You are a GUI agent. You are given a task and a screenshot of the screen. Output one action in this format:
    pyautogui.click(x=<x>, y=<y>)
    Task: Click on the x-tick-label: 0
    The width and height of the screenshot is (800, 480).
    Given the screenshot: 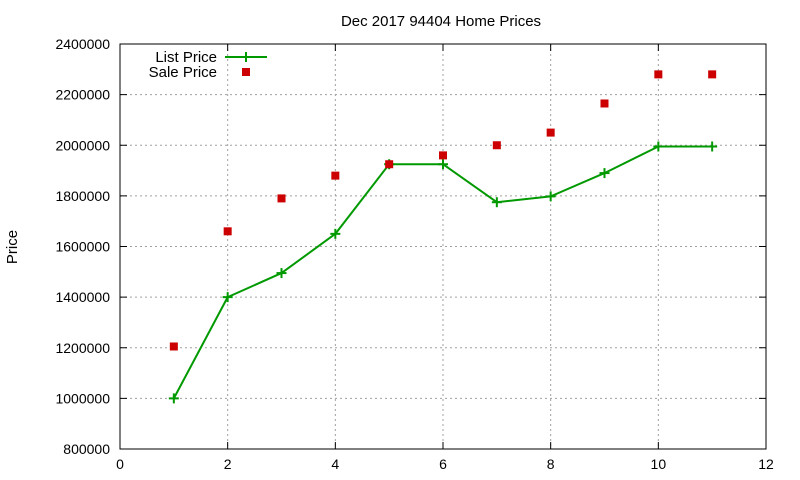 What is the action you would take?
    pyautogui.click(x=120, y=464)
    